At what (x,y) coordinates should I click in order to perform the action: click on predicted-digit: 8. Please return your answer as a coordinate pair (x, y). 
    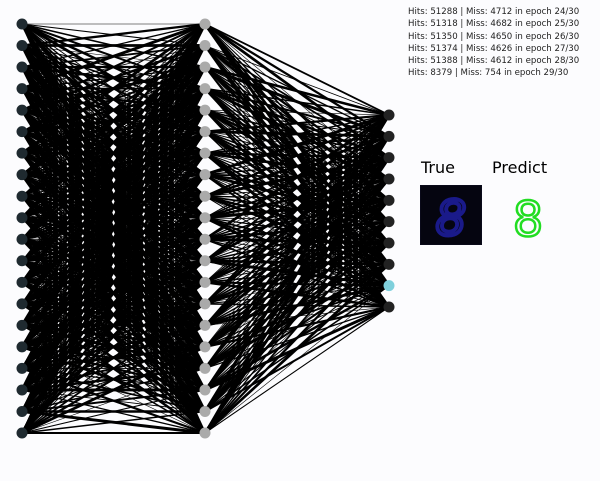
    Looking at the image, I should click on (528, 217).